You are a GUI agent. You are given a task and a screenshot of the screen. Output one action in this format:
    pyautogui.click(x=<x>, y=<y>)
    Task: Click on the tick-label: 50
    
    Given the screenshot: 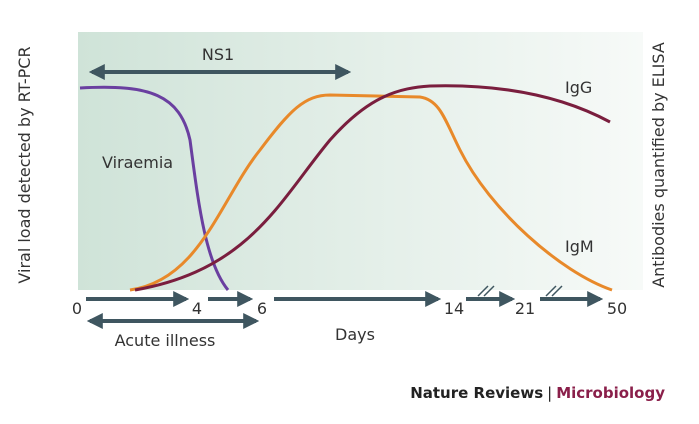 What is the action you would take?
    pyautogui.click(x=617, y=308)
    